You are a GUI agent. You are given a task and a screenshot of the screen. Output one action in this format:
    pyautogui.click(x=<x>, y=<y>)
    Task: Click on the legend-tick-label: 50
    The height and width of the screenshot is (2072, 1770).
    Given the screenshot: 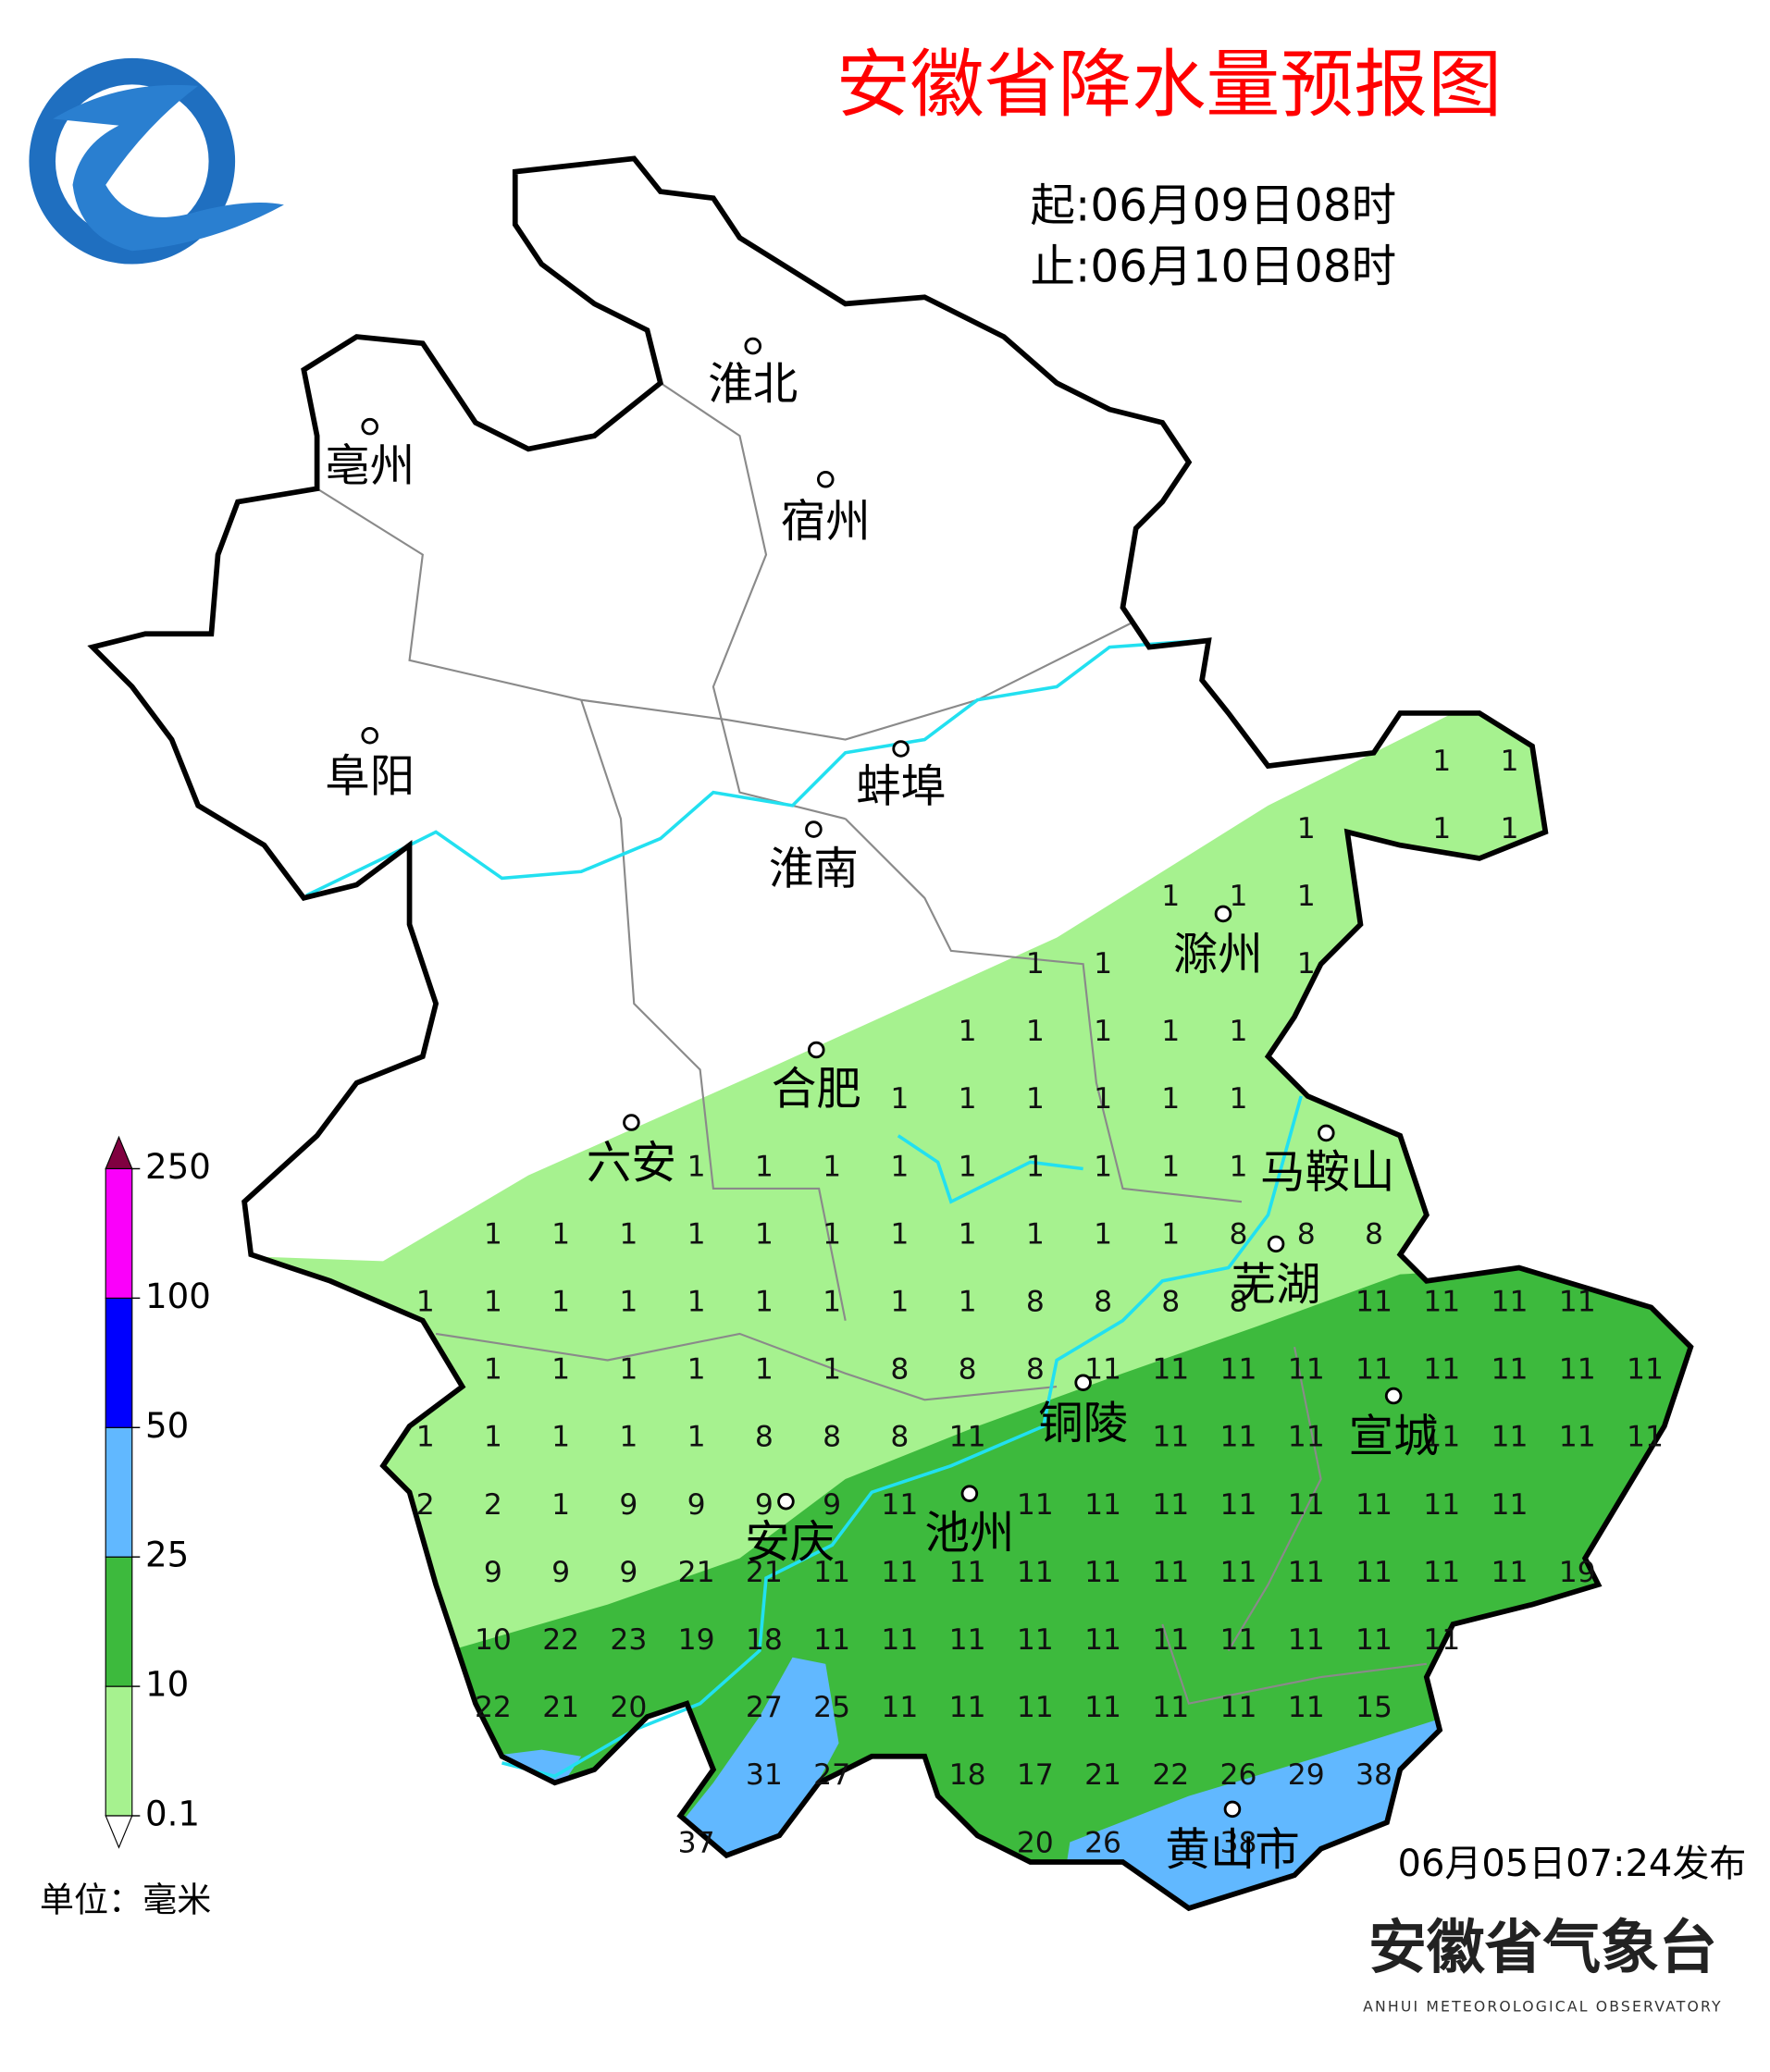 What is the action you would take?
    pyautogui.click(x=167, y=1426)
    